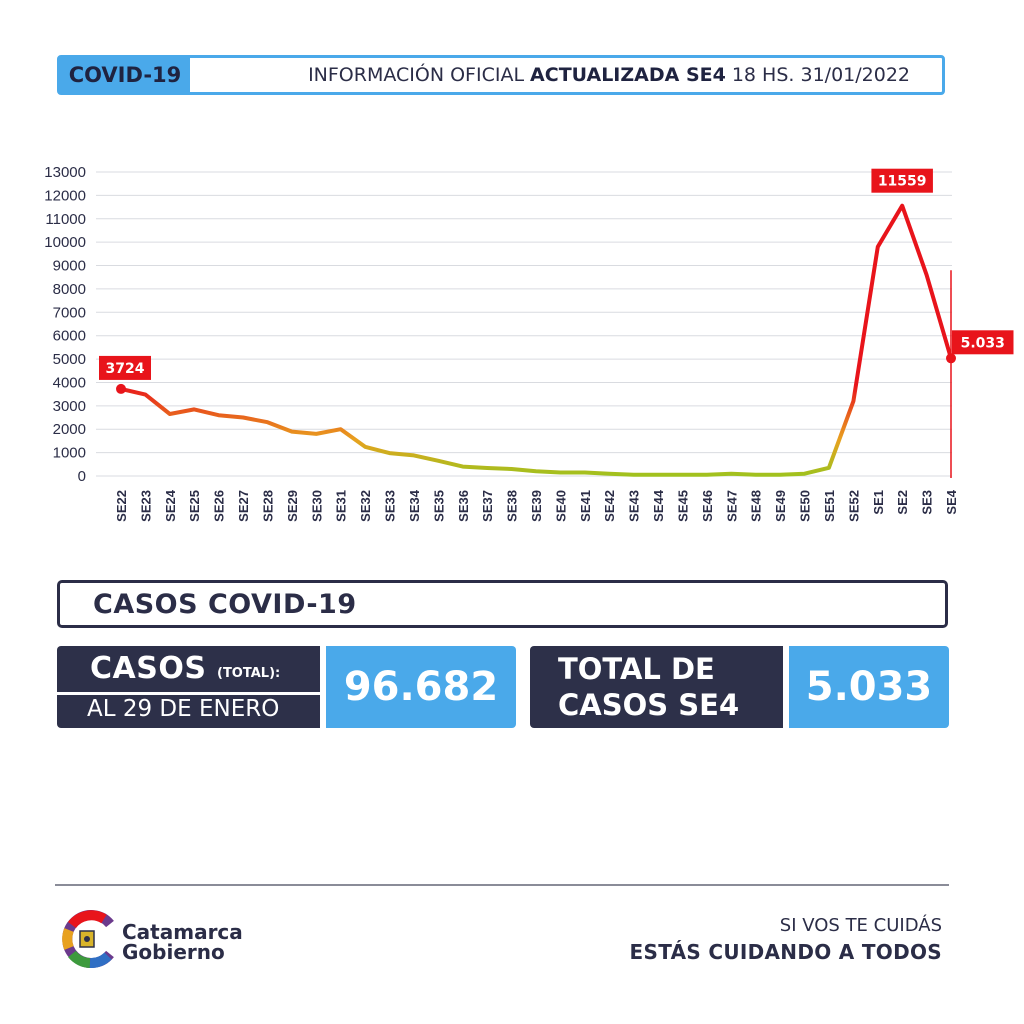 This screenshot has width=1024, height=1024. What do you see at coordinates (188, 687) in the screenshot?
I see `total-cases-label-box: CASOS (TOTAL): AL 29 DE ENERO` at bounding box center [188, 687].